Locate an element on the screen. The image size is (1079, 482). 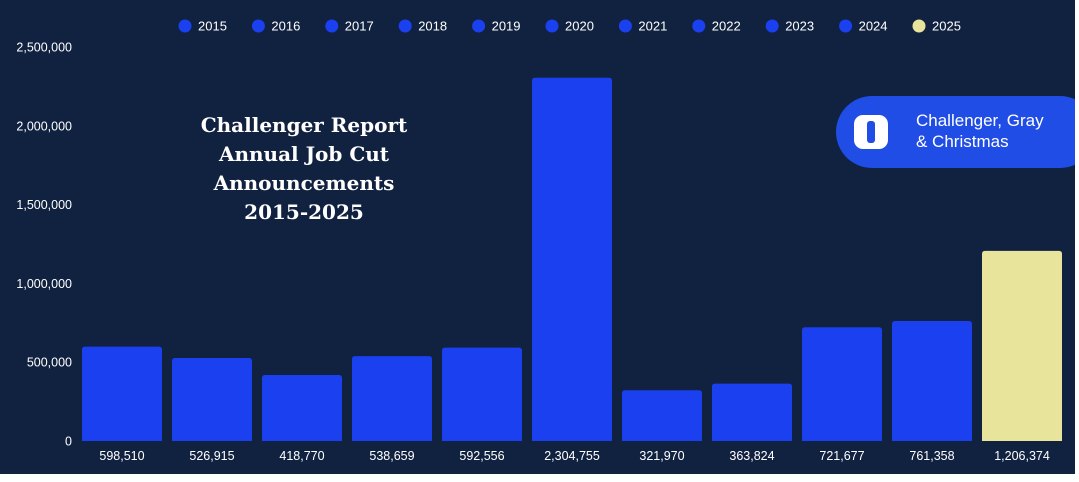
bar-2021 is located at coordinates (662, 415).